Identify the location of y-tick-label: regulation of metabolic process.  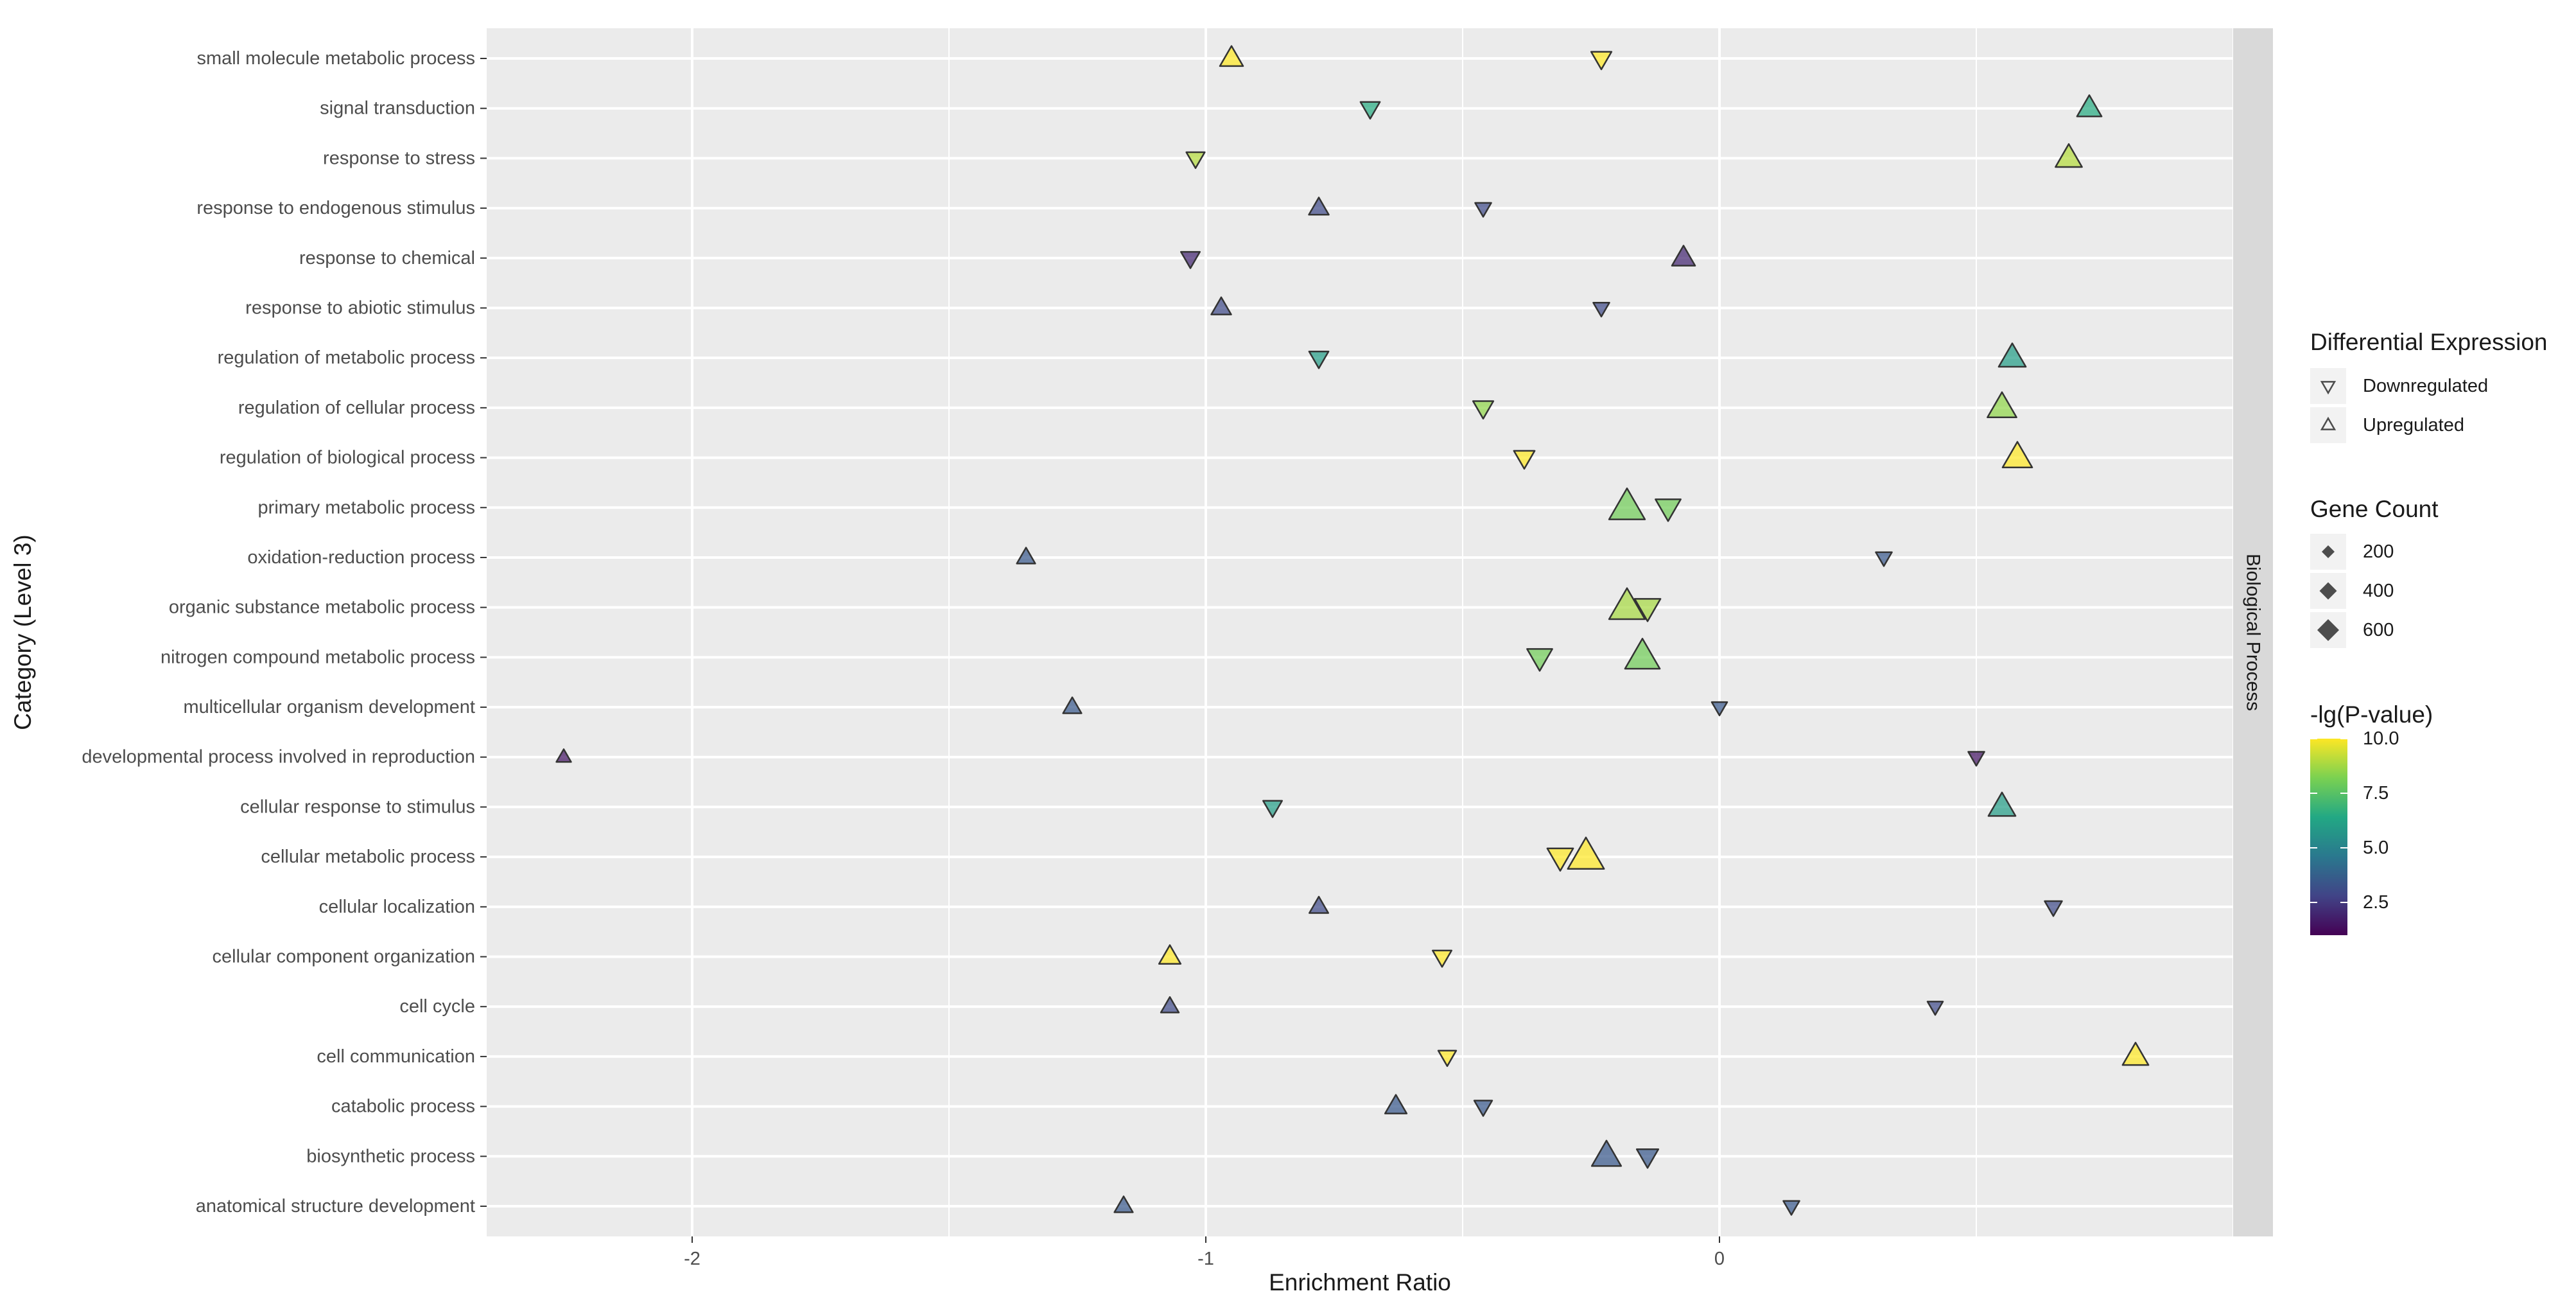
(346, 357).